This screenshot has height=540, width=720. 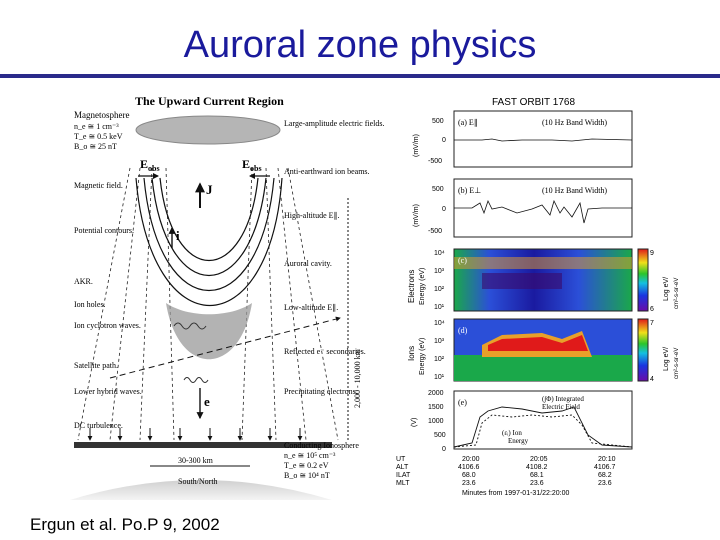 What do you see at coordinates (444, 449) in the screenshot?
I see `panel-e-tick-5: 0` at bounding box center [444, 449].